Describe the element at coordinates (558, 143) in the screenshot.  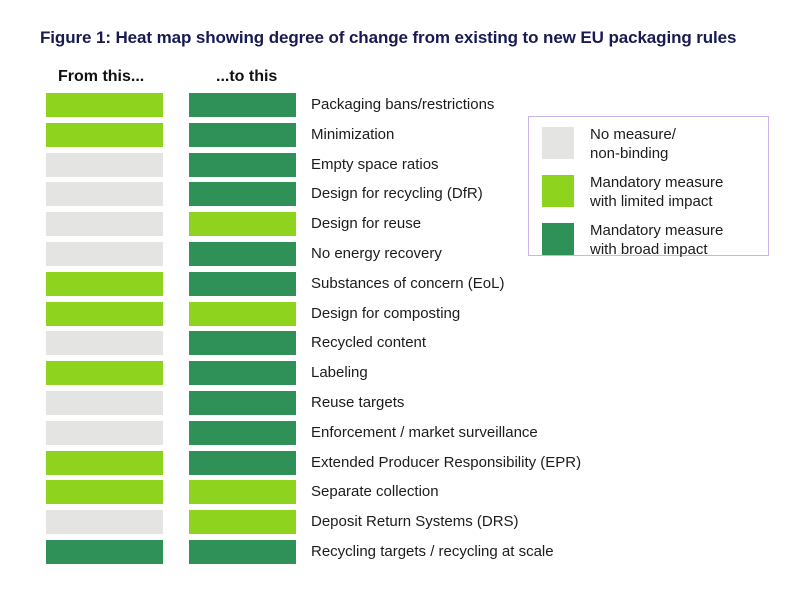
I see `legend-swatch-none` at that location.